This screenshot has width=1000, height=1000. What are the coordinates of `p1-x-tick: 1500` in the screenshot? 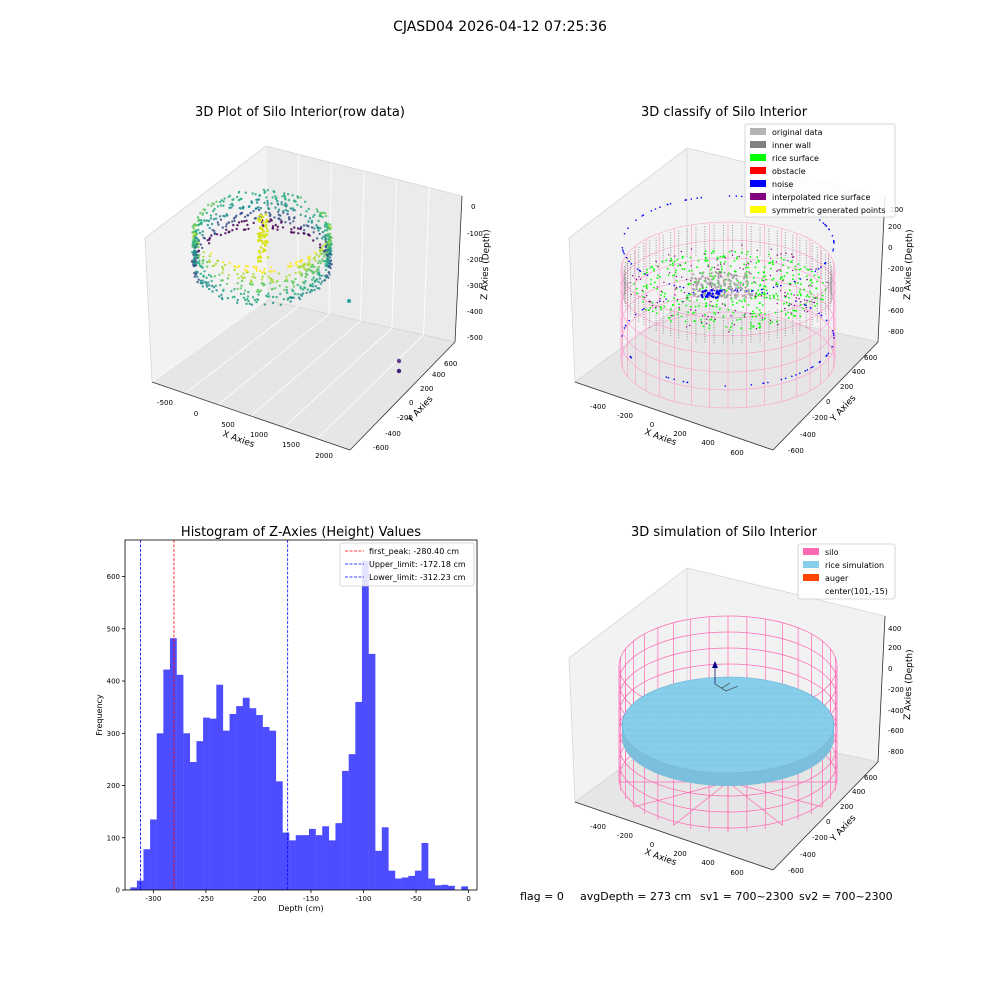 It's located at (291, 445).